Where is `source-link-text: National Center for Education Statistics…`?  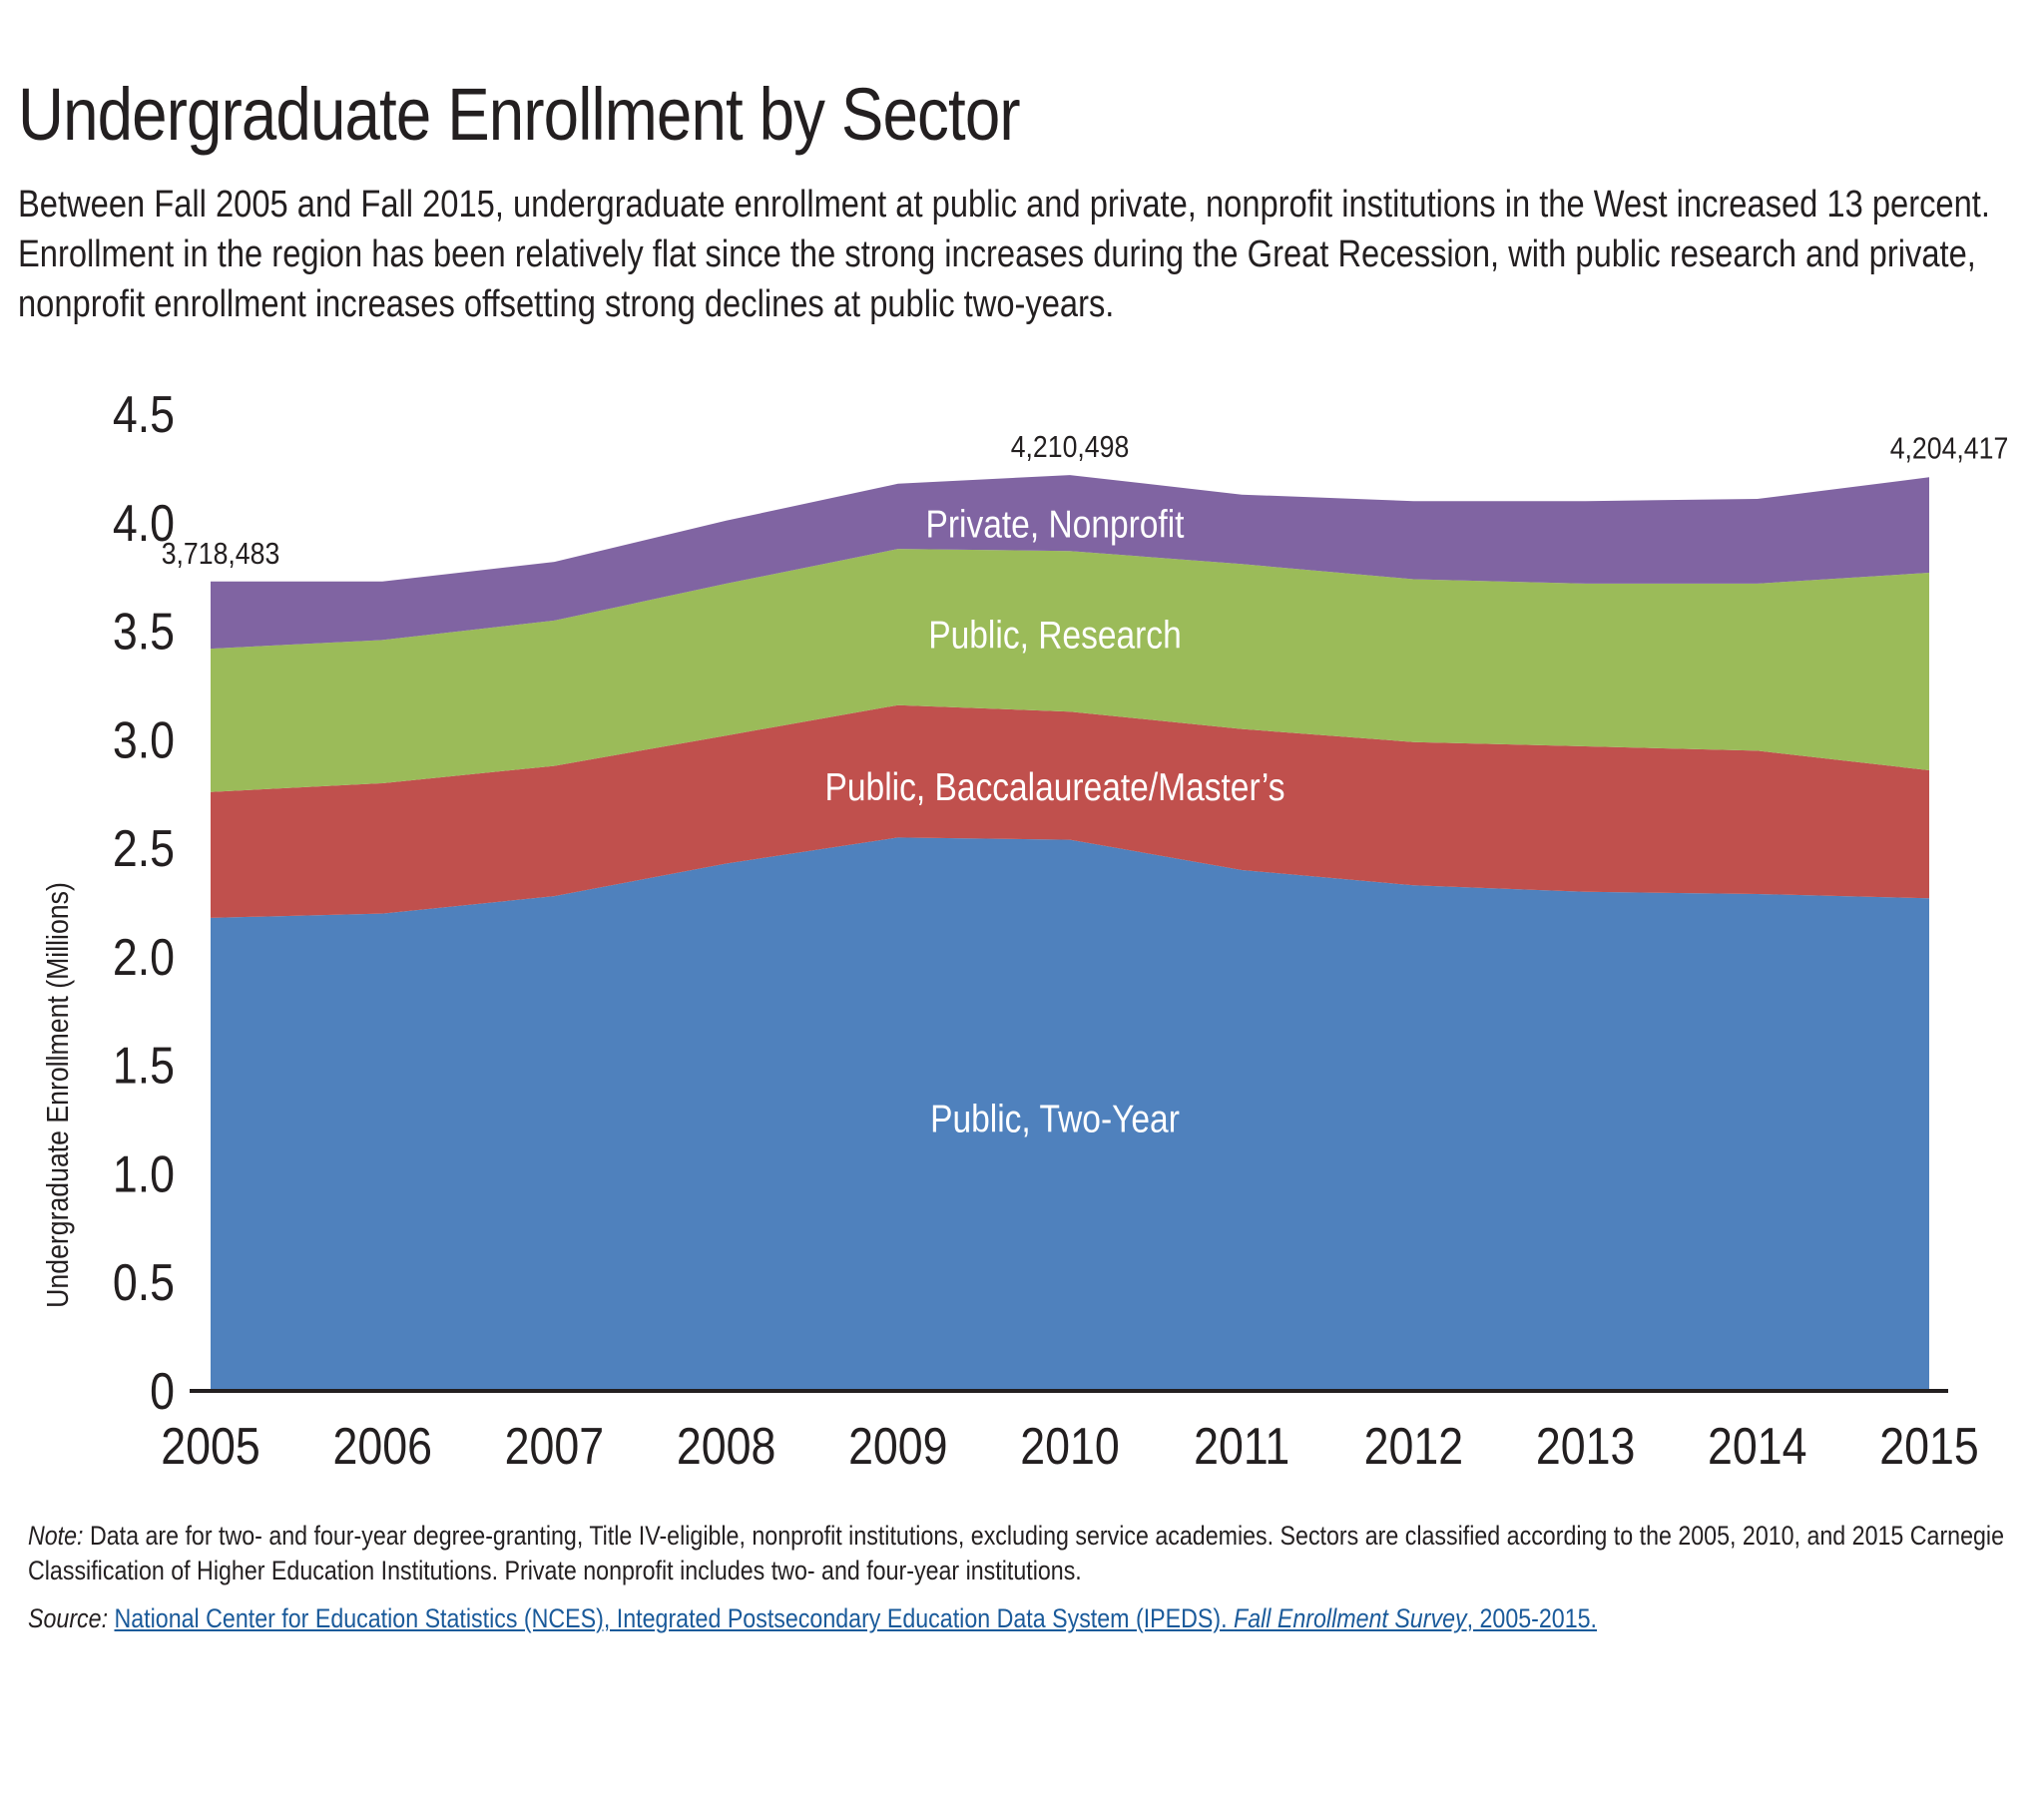
source-link-text: National Center for Education Statistics… is located at coordinates (674, 1618).